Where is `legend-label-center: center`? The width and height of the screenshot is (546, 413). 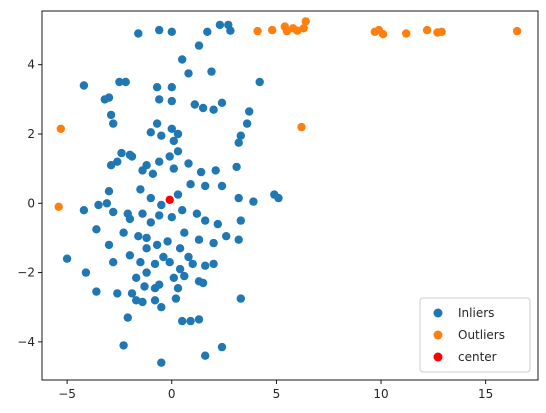 legend-label-center: center is located at coordinates (477, 357).